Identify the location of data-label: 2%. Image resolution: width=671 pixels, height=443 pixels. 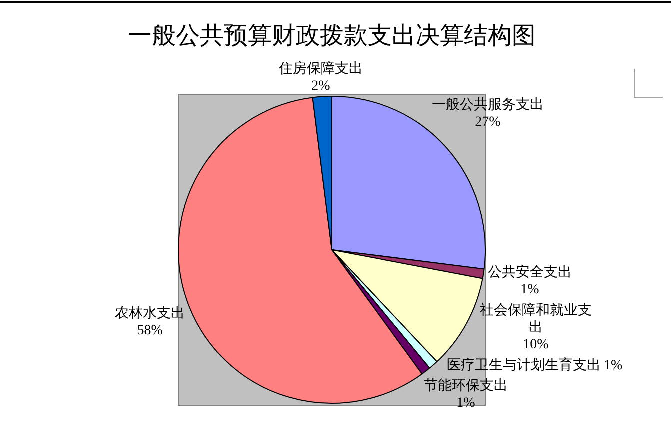
(321, 86).